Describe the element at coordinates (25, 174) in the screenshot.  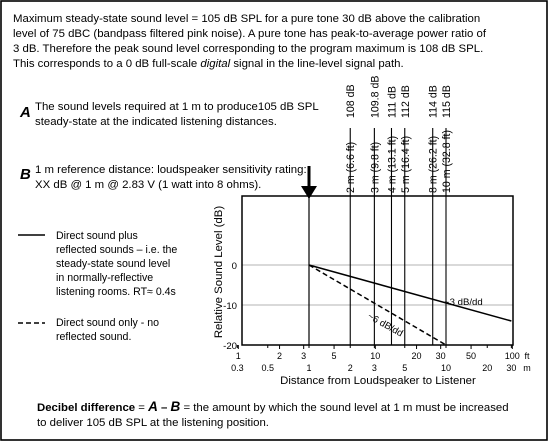
I see `section-b-letter: B` at that location.